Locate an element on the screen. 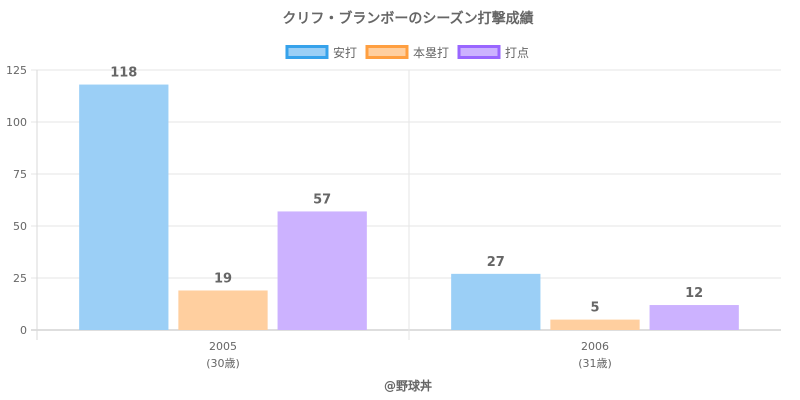 This screenshot has width=800, height=400. x-tick-label: 2006 is located at coordinates (595, 346).